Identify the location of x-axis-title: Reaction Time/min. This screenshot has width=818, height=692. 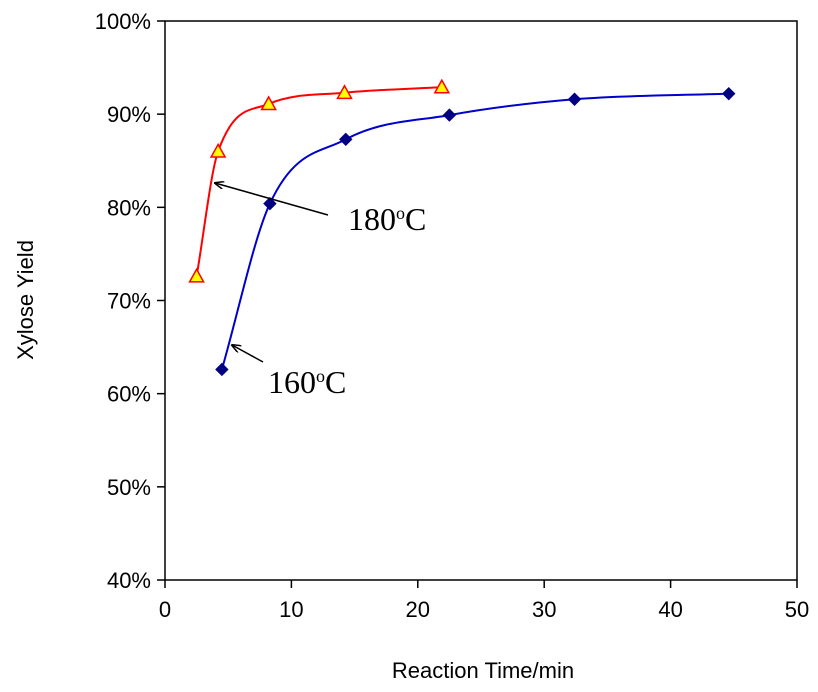
(483, 670).